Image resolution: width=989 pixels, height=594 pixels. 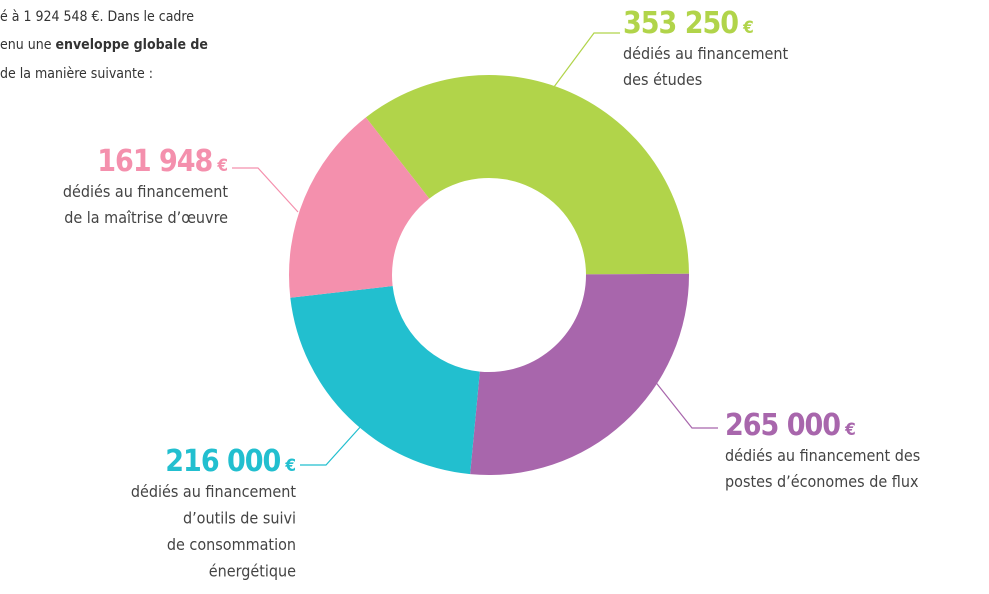 What do you see at coordinates (131, 45) in the screenshot?
I see `intro-bold: enveloppe globale de` at bounding box center [131, 45].